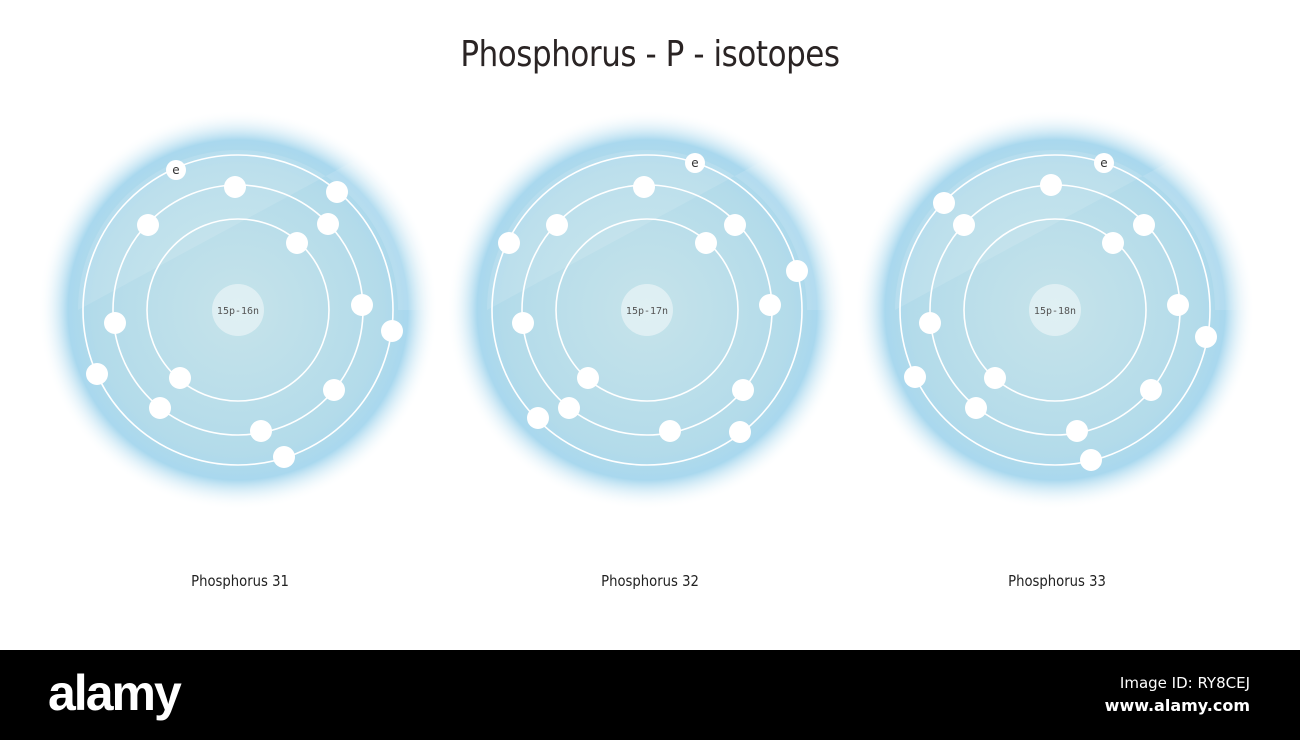  What do you see at coordinates (650, 54) in the screenshot?
I see `page-title: Phosphorus - P - isotopes` at bounding box center [650, 54].